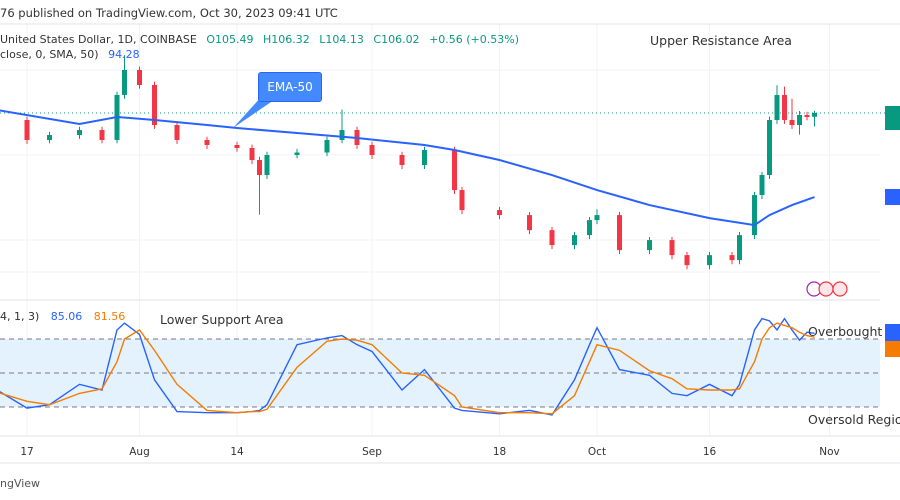  Describe the element at coordinates (66, 316) in the screenshot. I see `stoch-k-value: 85.06` at that location.